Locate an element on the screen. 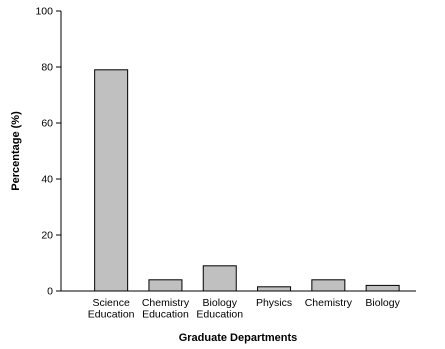 This screenshot has width=445, height=349. y-tick-label: 0 is located at coordinates (50, 292).